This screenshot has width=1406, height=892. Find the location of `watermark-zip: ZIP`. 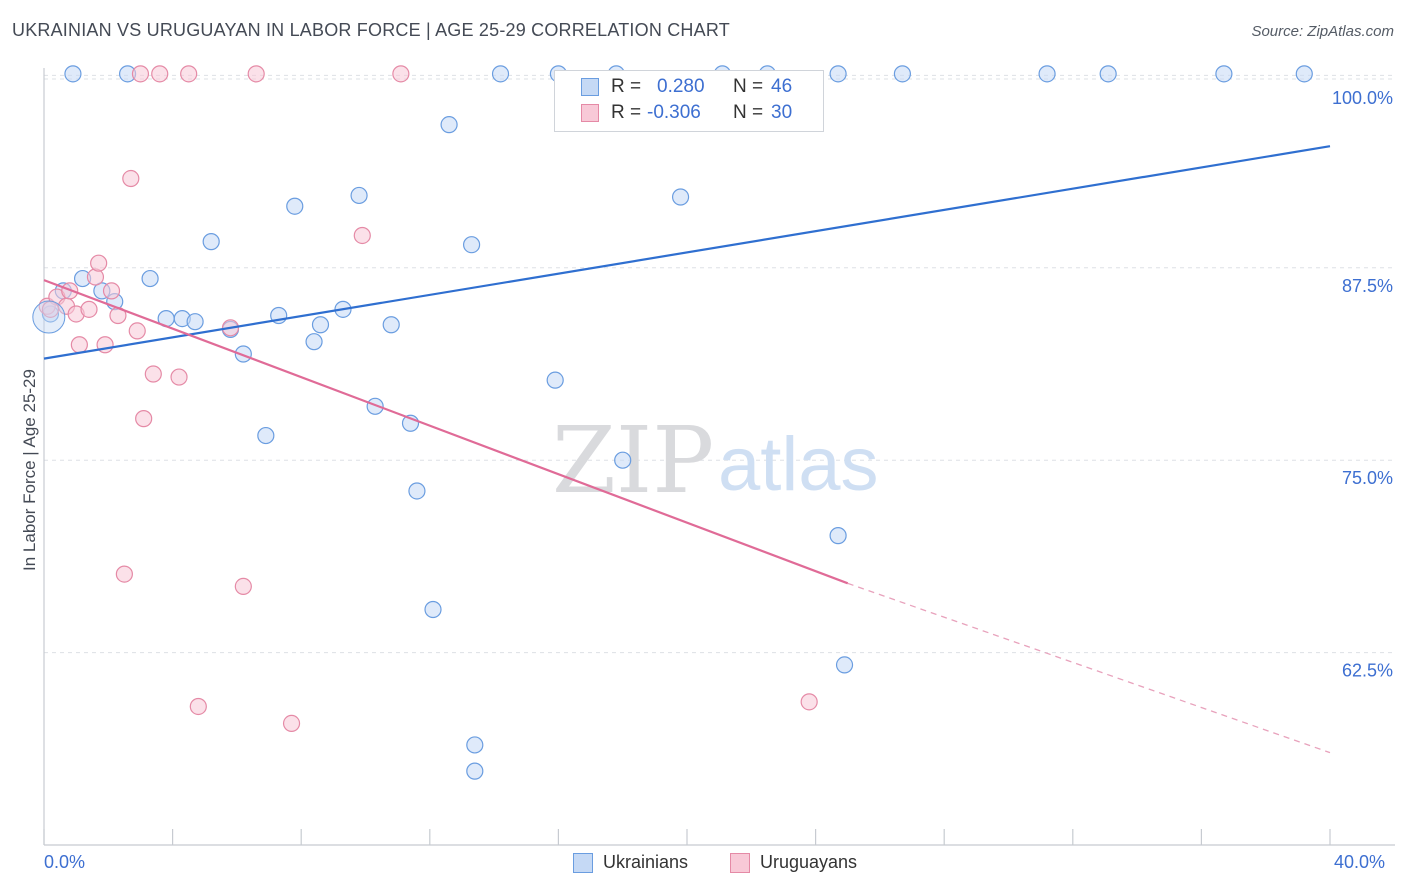

watermark-zip: ZIP is located at coordinates (633, 460).